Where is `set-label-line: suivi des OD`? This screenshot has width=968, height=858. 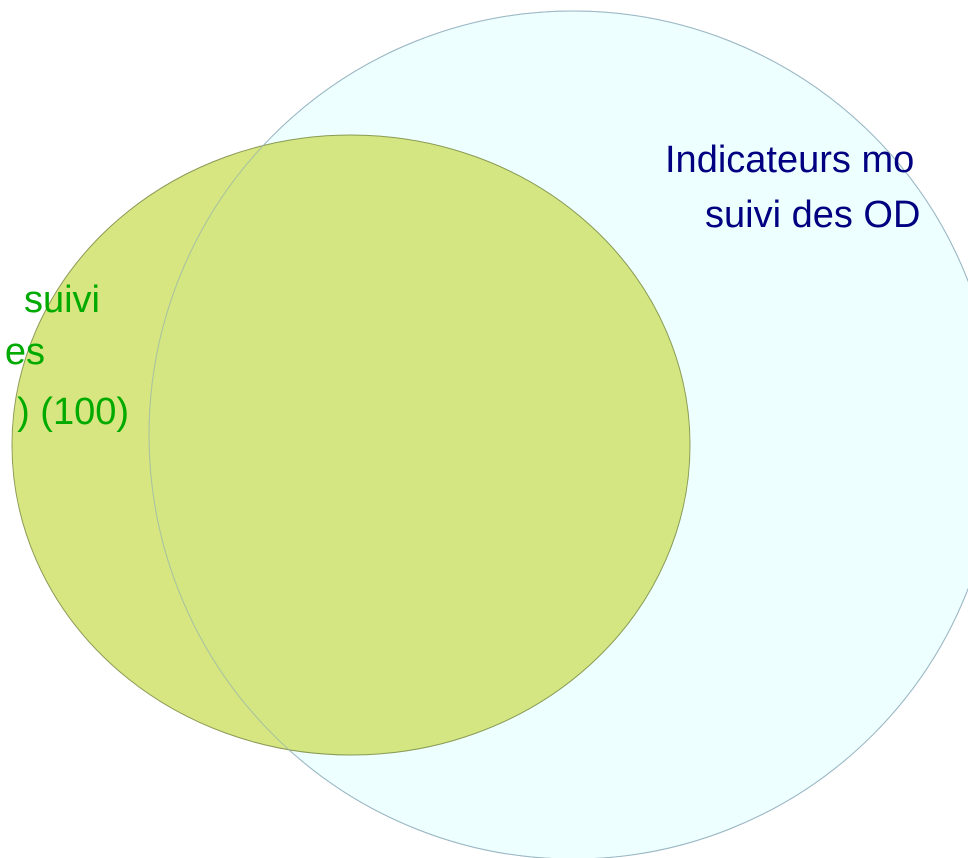
set-label-line: suivi des OD is located at coordinates (812, 215).